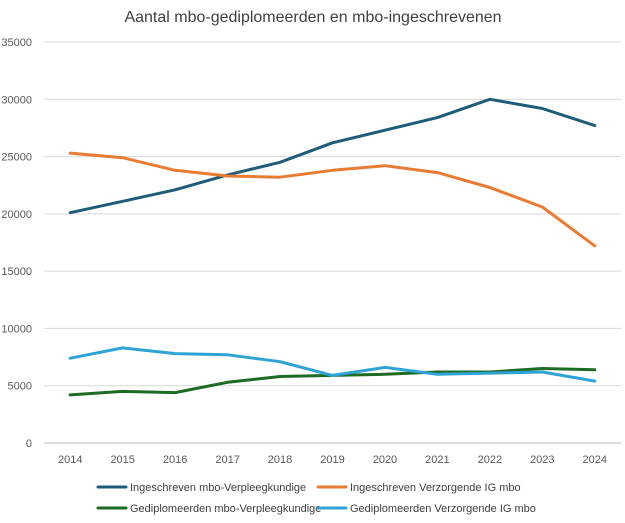 This screenshot has height=523, width=625. Describe the element at coordinates (218, 488) in the screenshot. I see `legend-label: Ingeschreven mbo-Verpleegkundige` at that location.